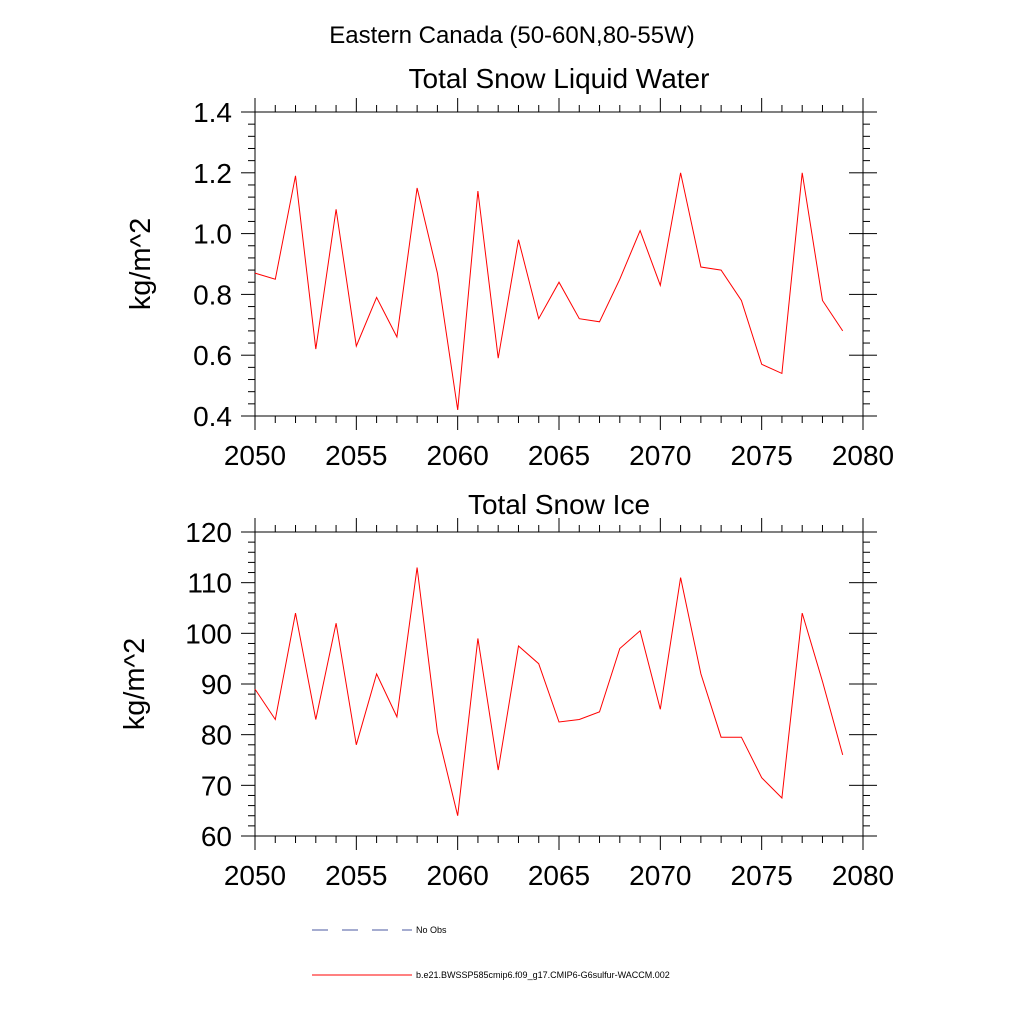  What do you see at coordinates (559, 504) in the screenshot?
I see `panel-title-snow-ice: Total Snow Ice` at bounding box center [559, 504].